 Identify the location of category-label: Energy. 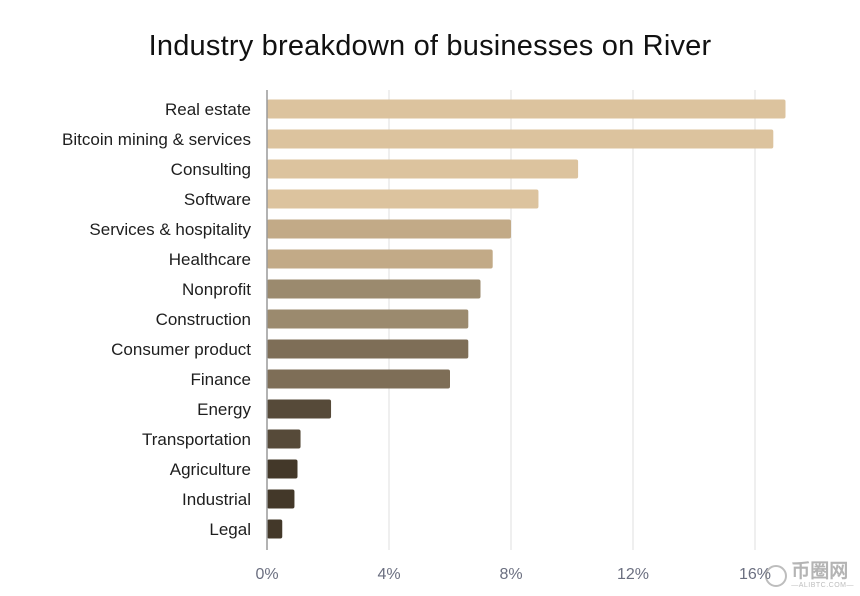
(224, 409).